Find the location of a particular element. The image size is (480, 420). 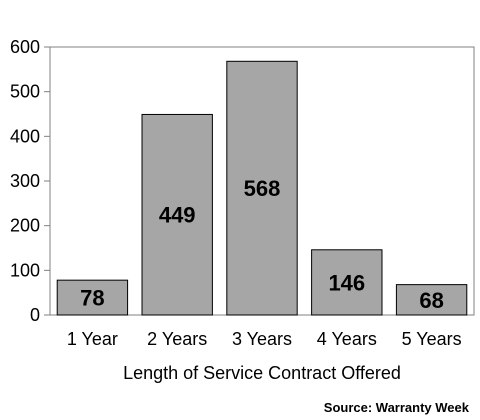

y-tick-label: 300 is located at coordinates (25, 181).